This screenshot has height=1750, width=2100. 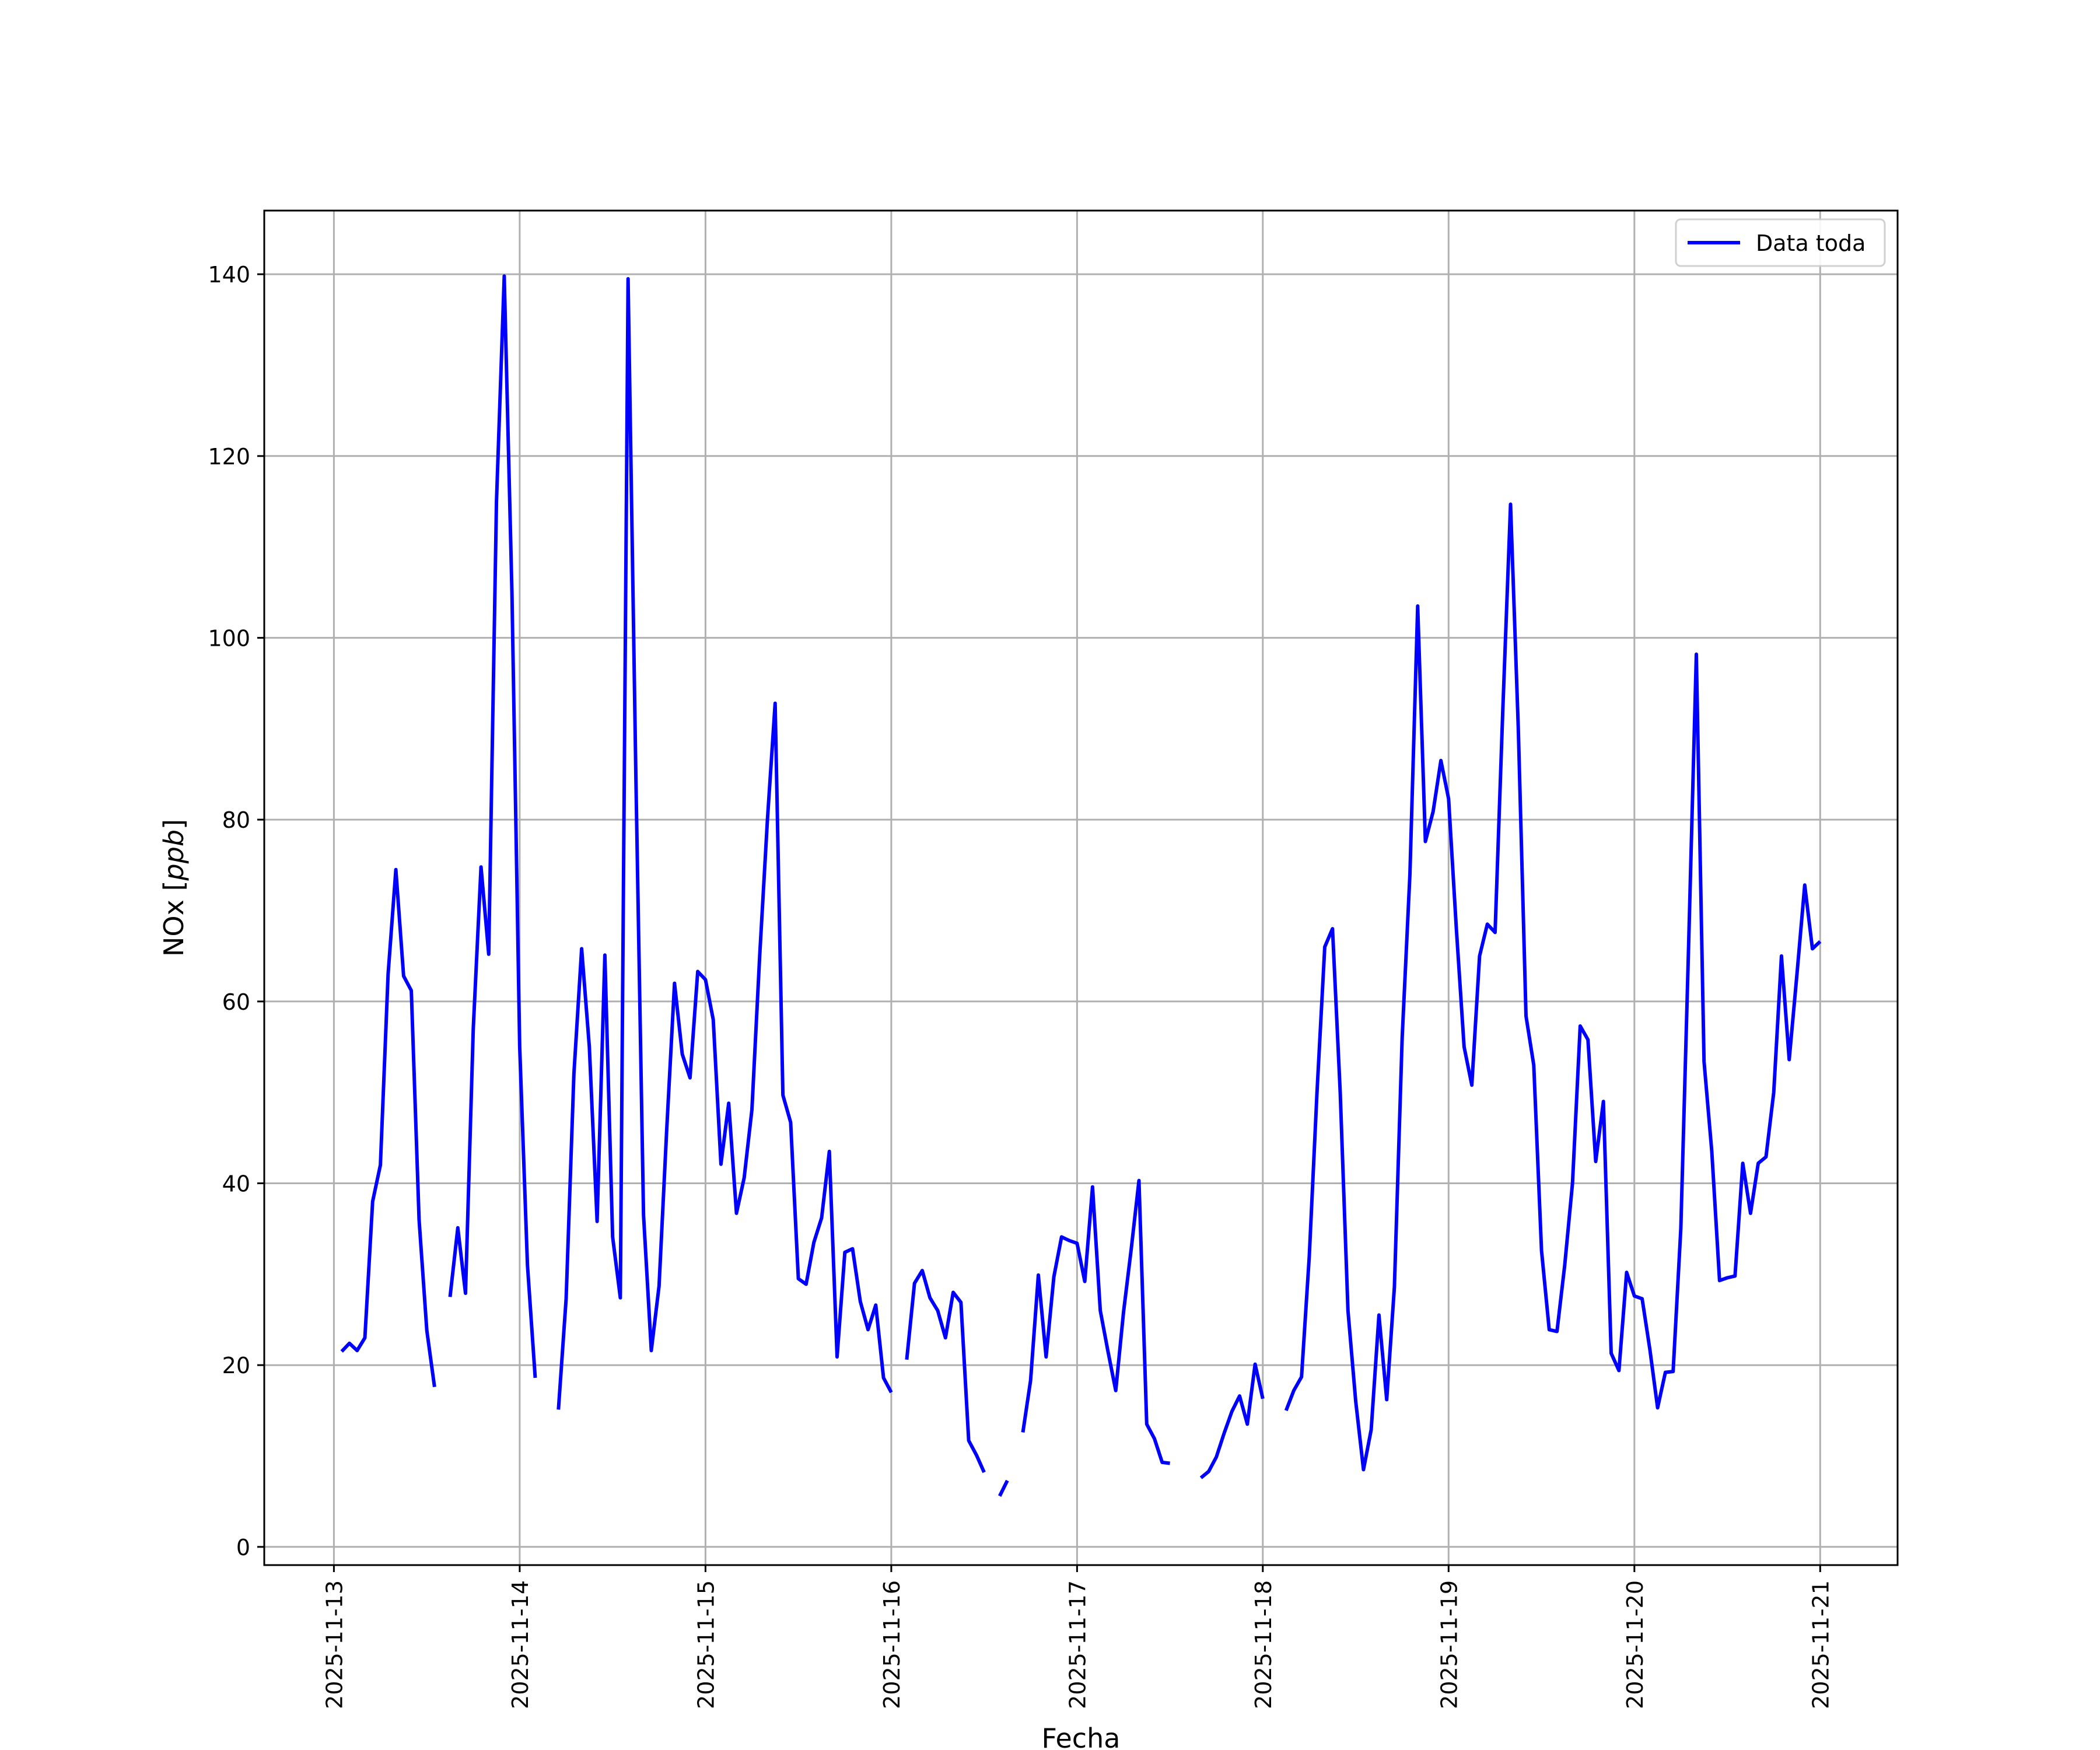 What do you see at coordinates (174, 855) in the screenshot?
I see `y-axis-title-unit: ppb` at bounding box center [174, 855].